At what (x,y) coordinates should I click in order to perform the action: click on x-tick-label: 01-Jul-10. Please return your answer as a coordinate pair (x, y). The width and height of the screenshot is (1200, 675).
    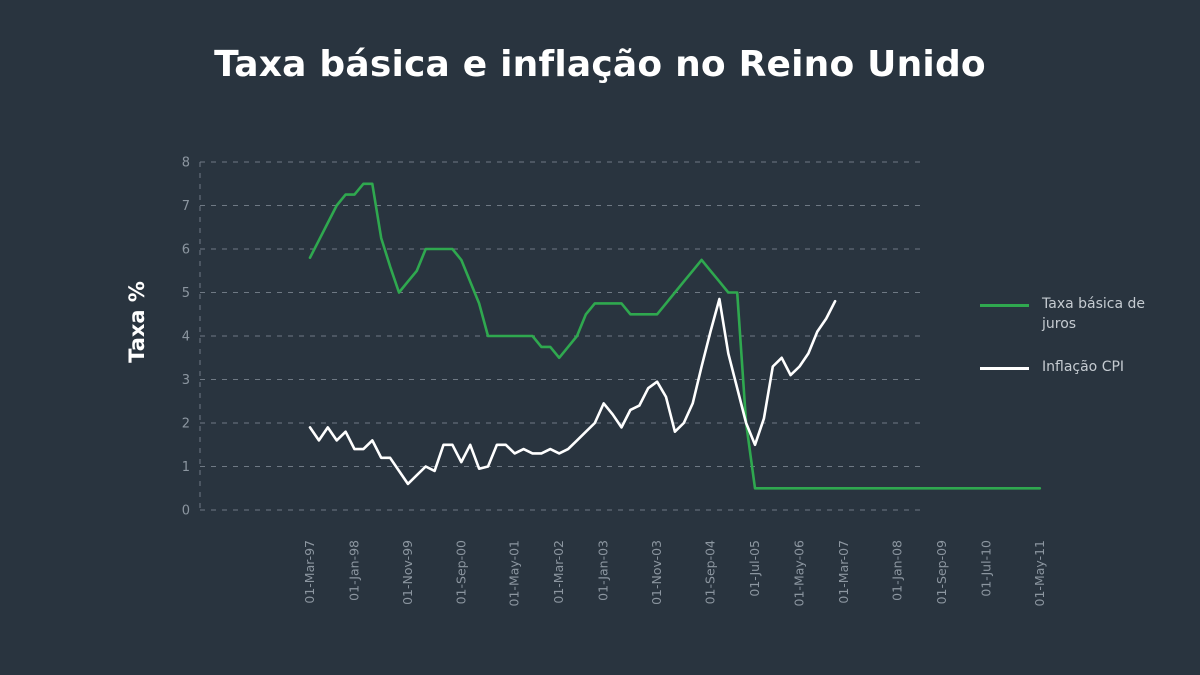
    Looking at the image, I should click on (985, 568).